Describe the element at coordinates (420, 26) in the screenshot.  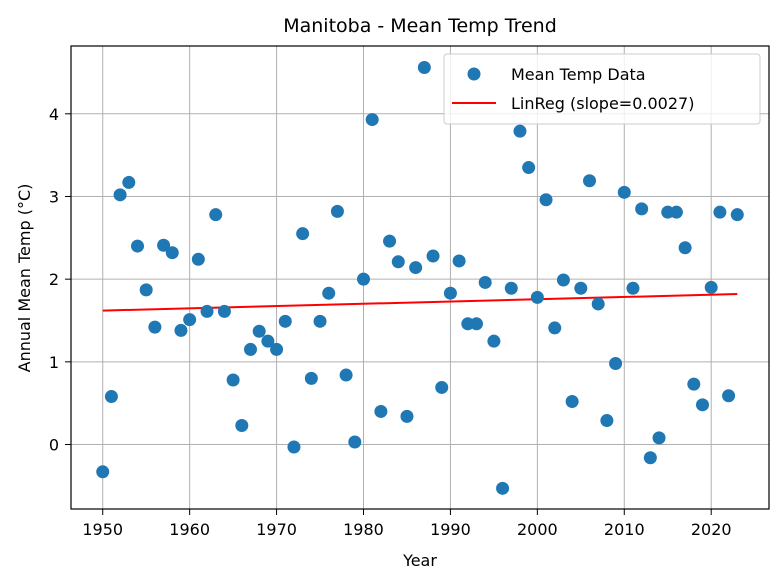
I see `chart-title: Manitoba - Mean Temp Trend` at that location.